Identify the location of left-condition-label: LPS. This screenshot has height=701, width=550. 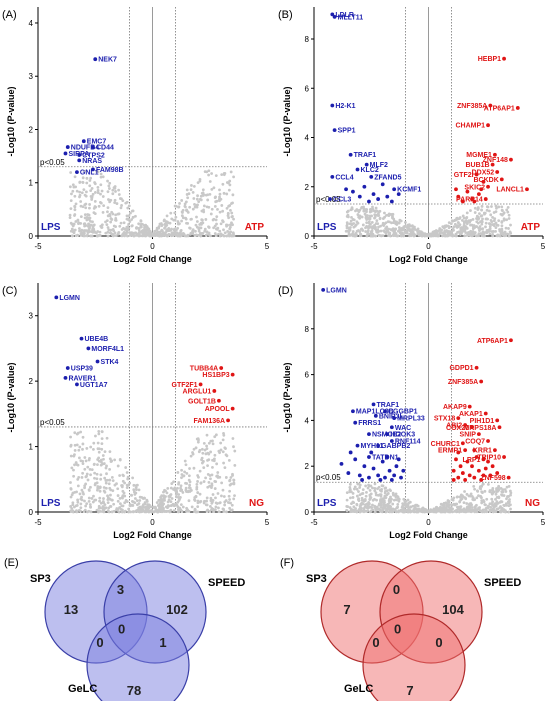
(51, 227).